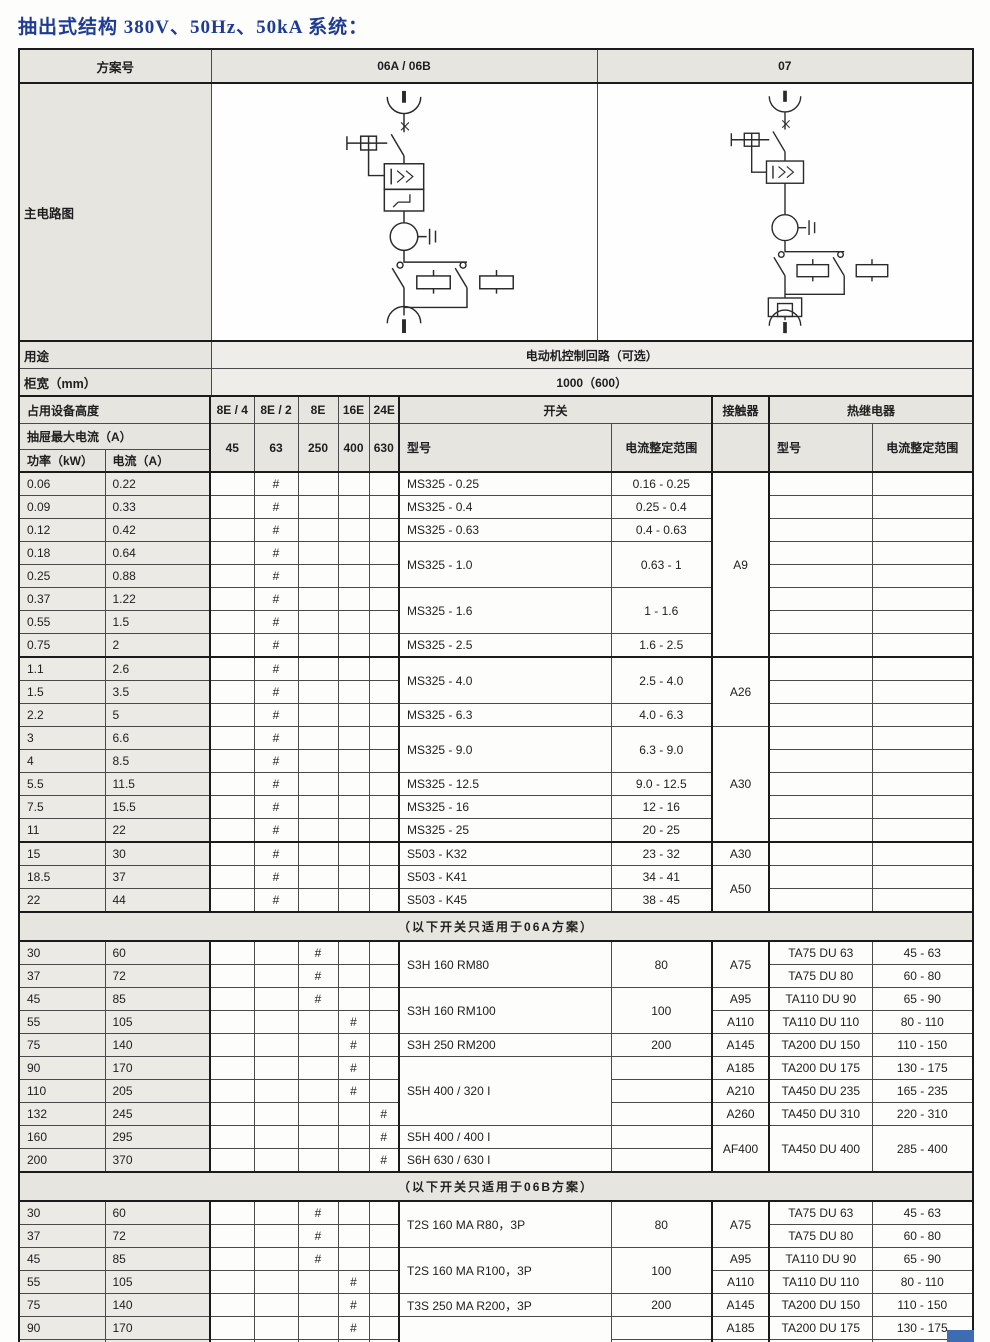 The image size is (990, 1342). Describe the element at coordinates (157, 761) in the screenshot. I see `cell: 8.5` at that location.